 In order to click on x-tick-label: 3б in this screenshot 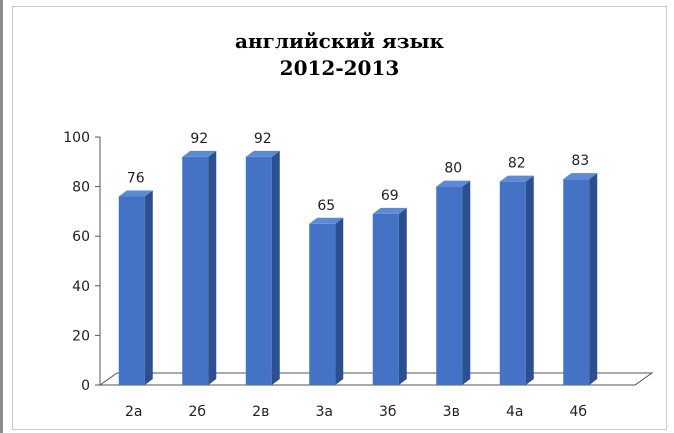, I will do `click(388, 412)`.